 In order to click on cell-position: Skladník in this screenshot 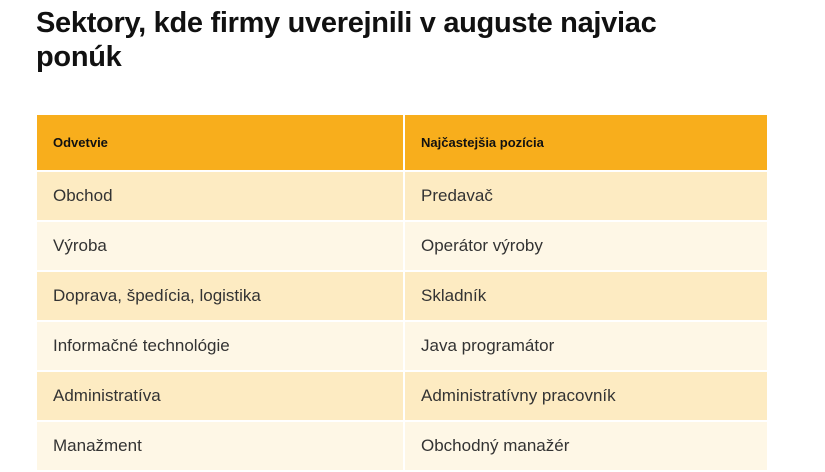, I will do `click(585, 296)`.